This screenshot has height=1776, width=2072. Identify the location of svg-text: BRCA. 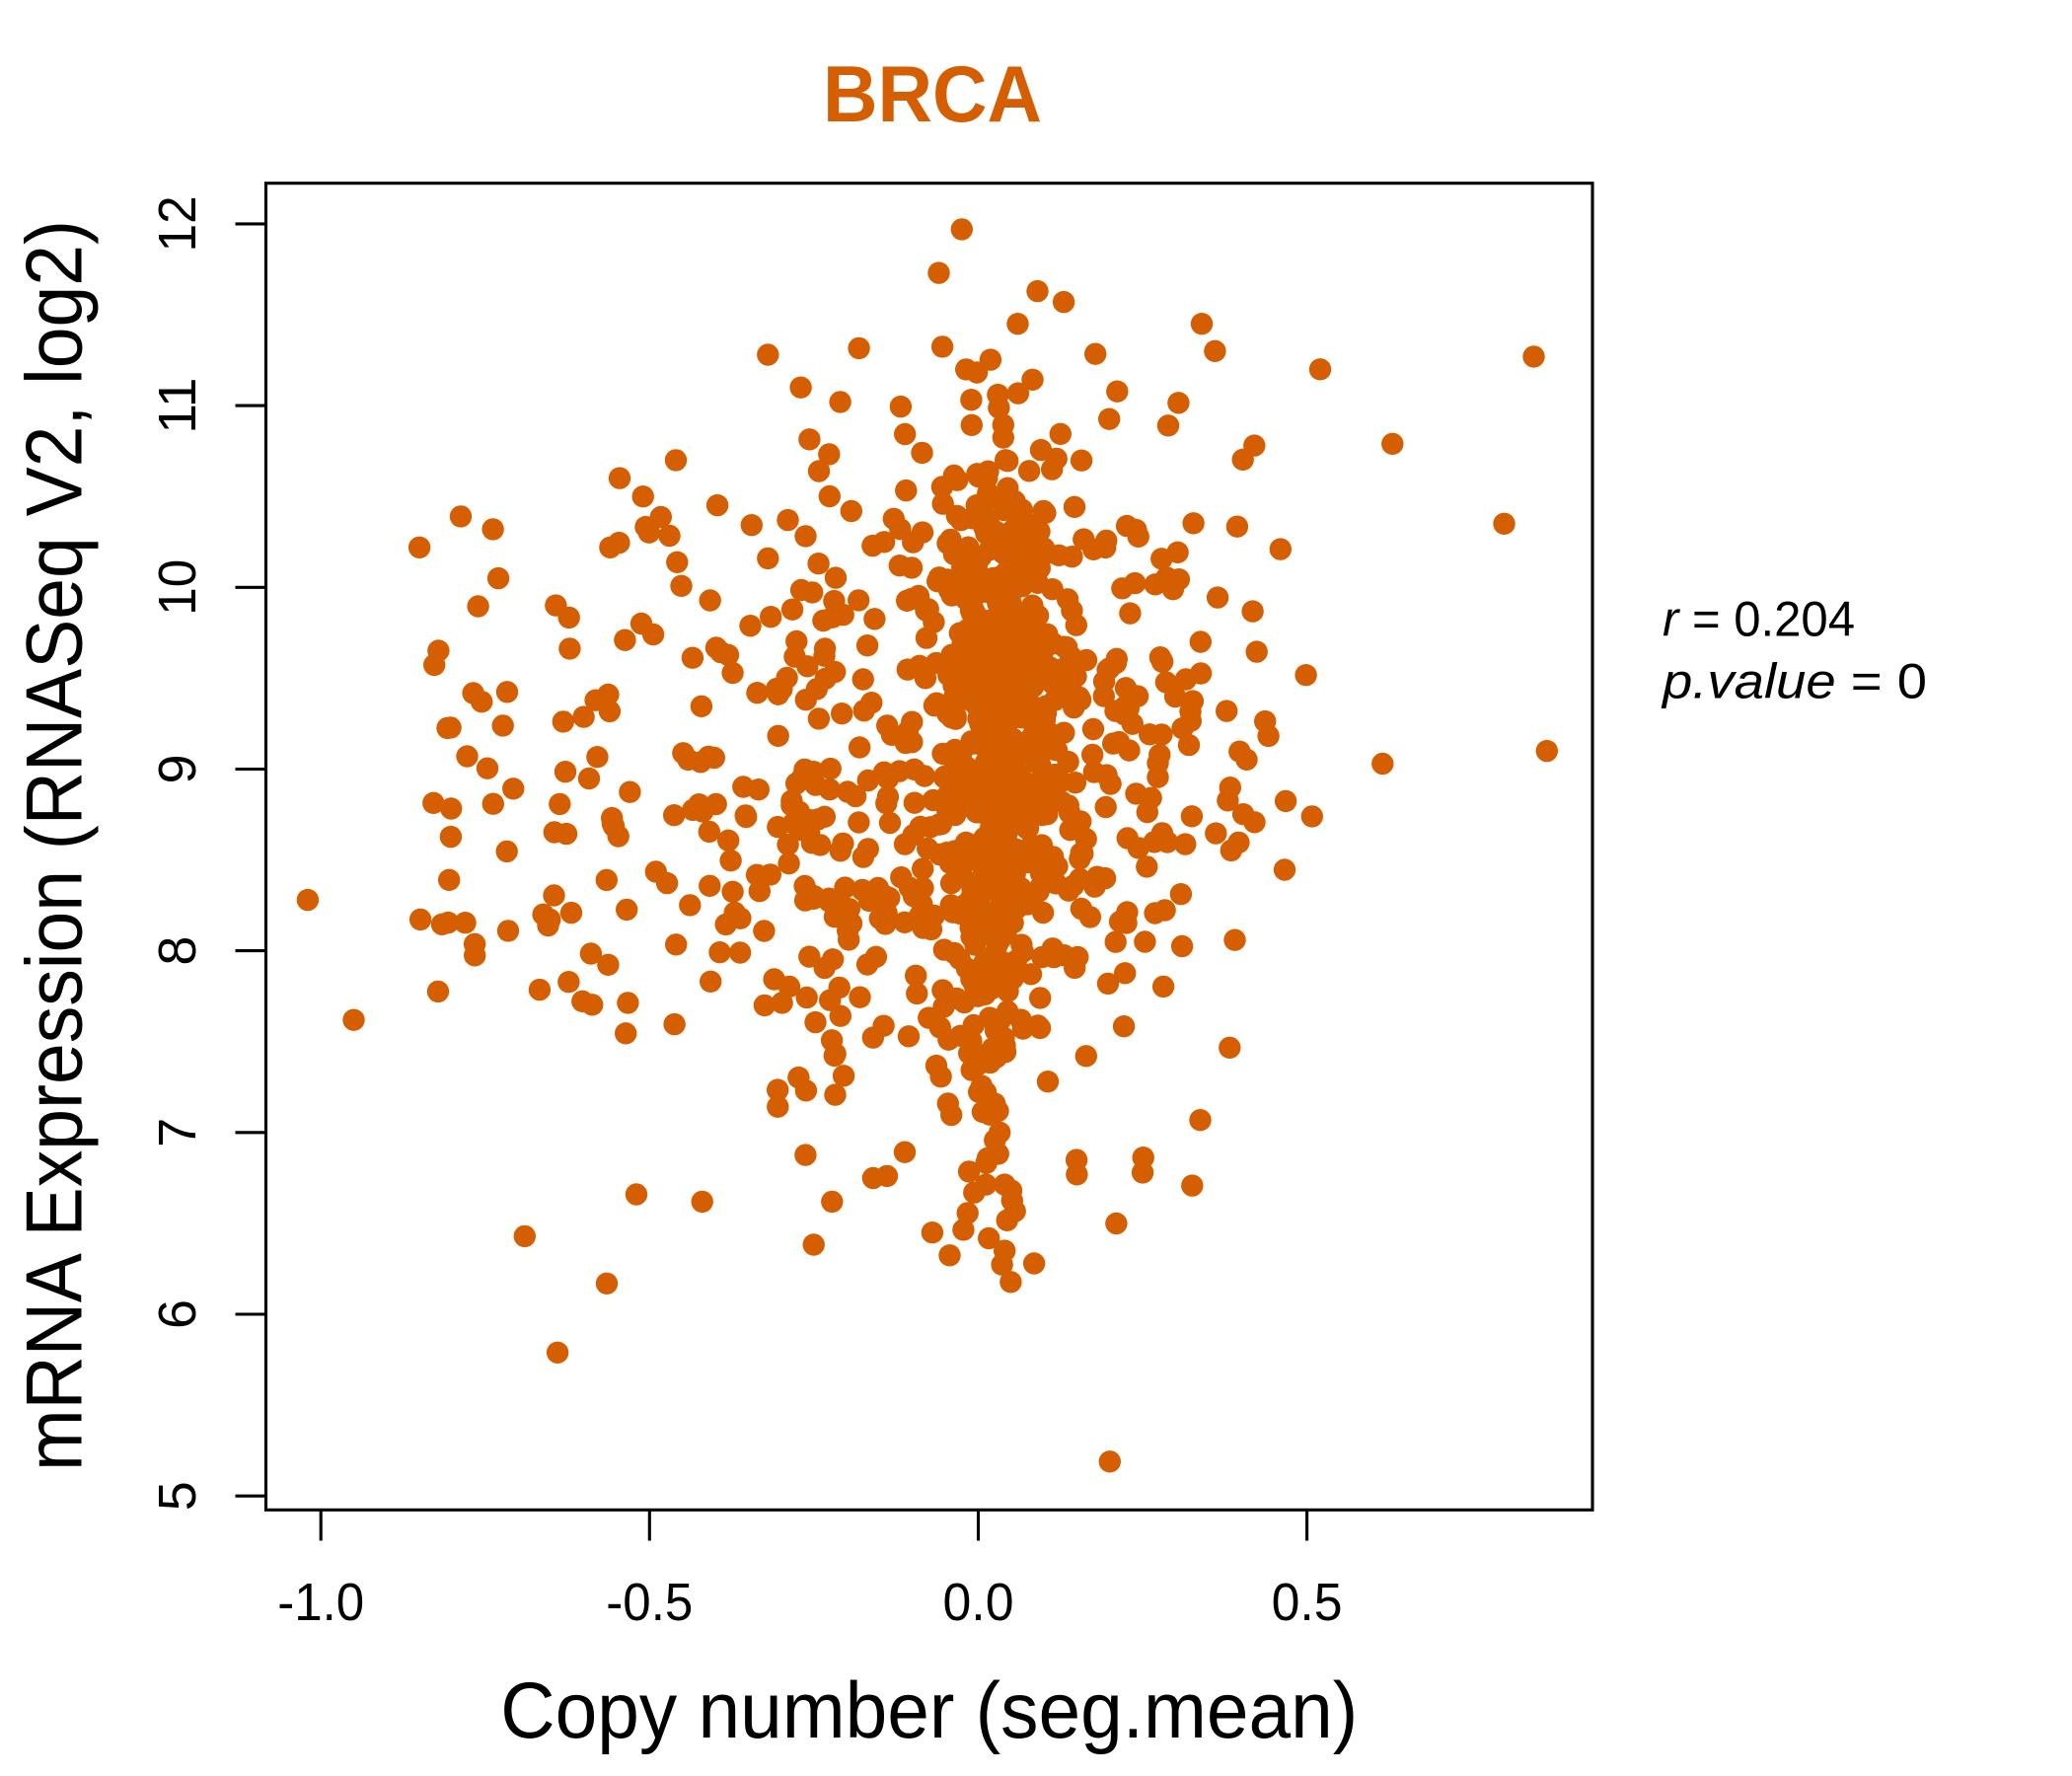
(933, 94).